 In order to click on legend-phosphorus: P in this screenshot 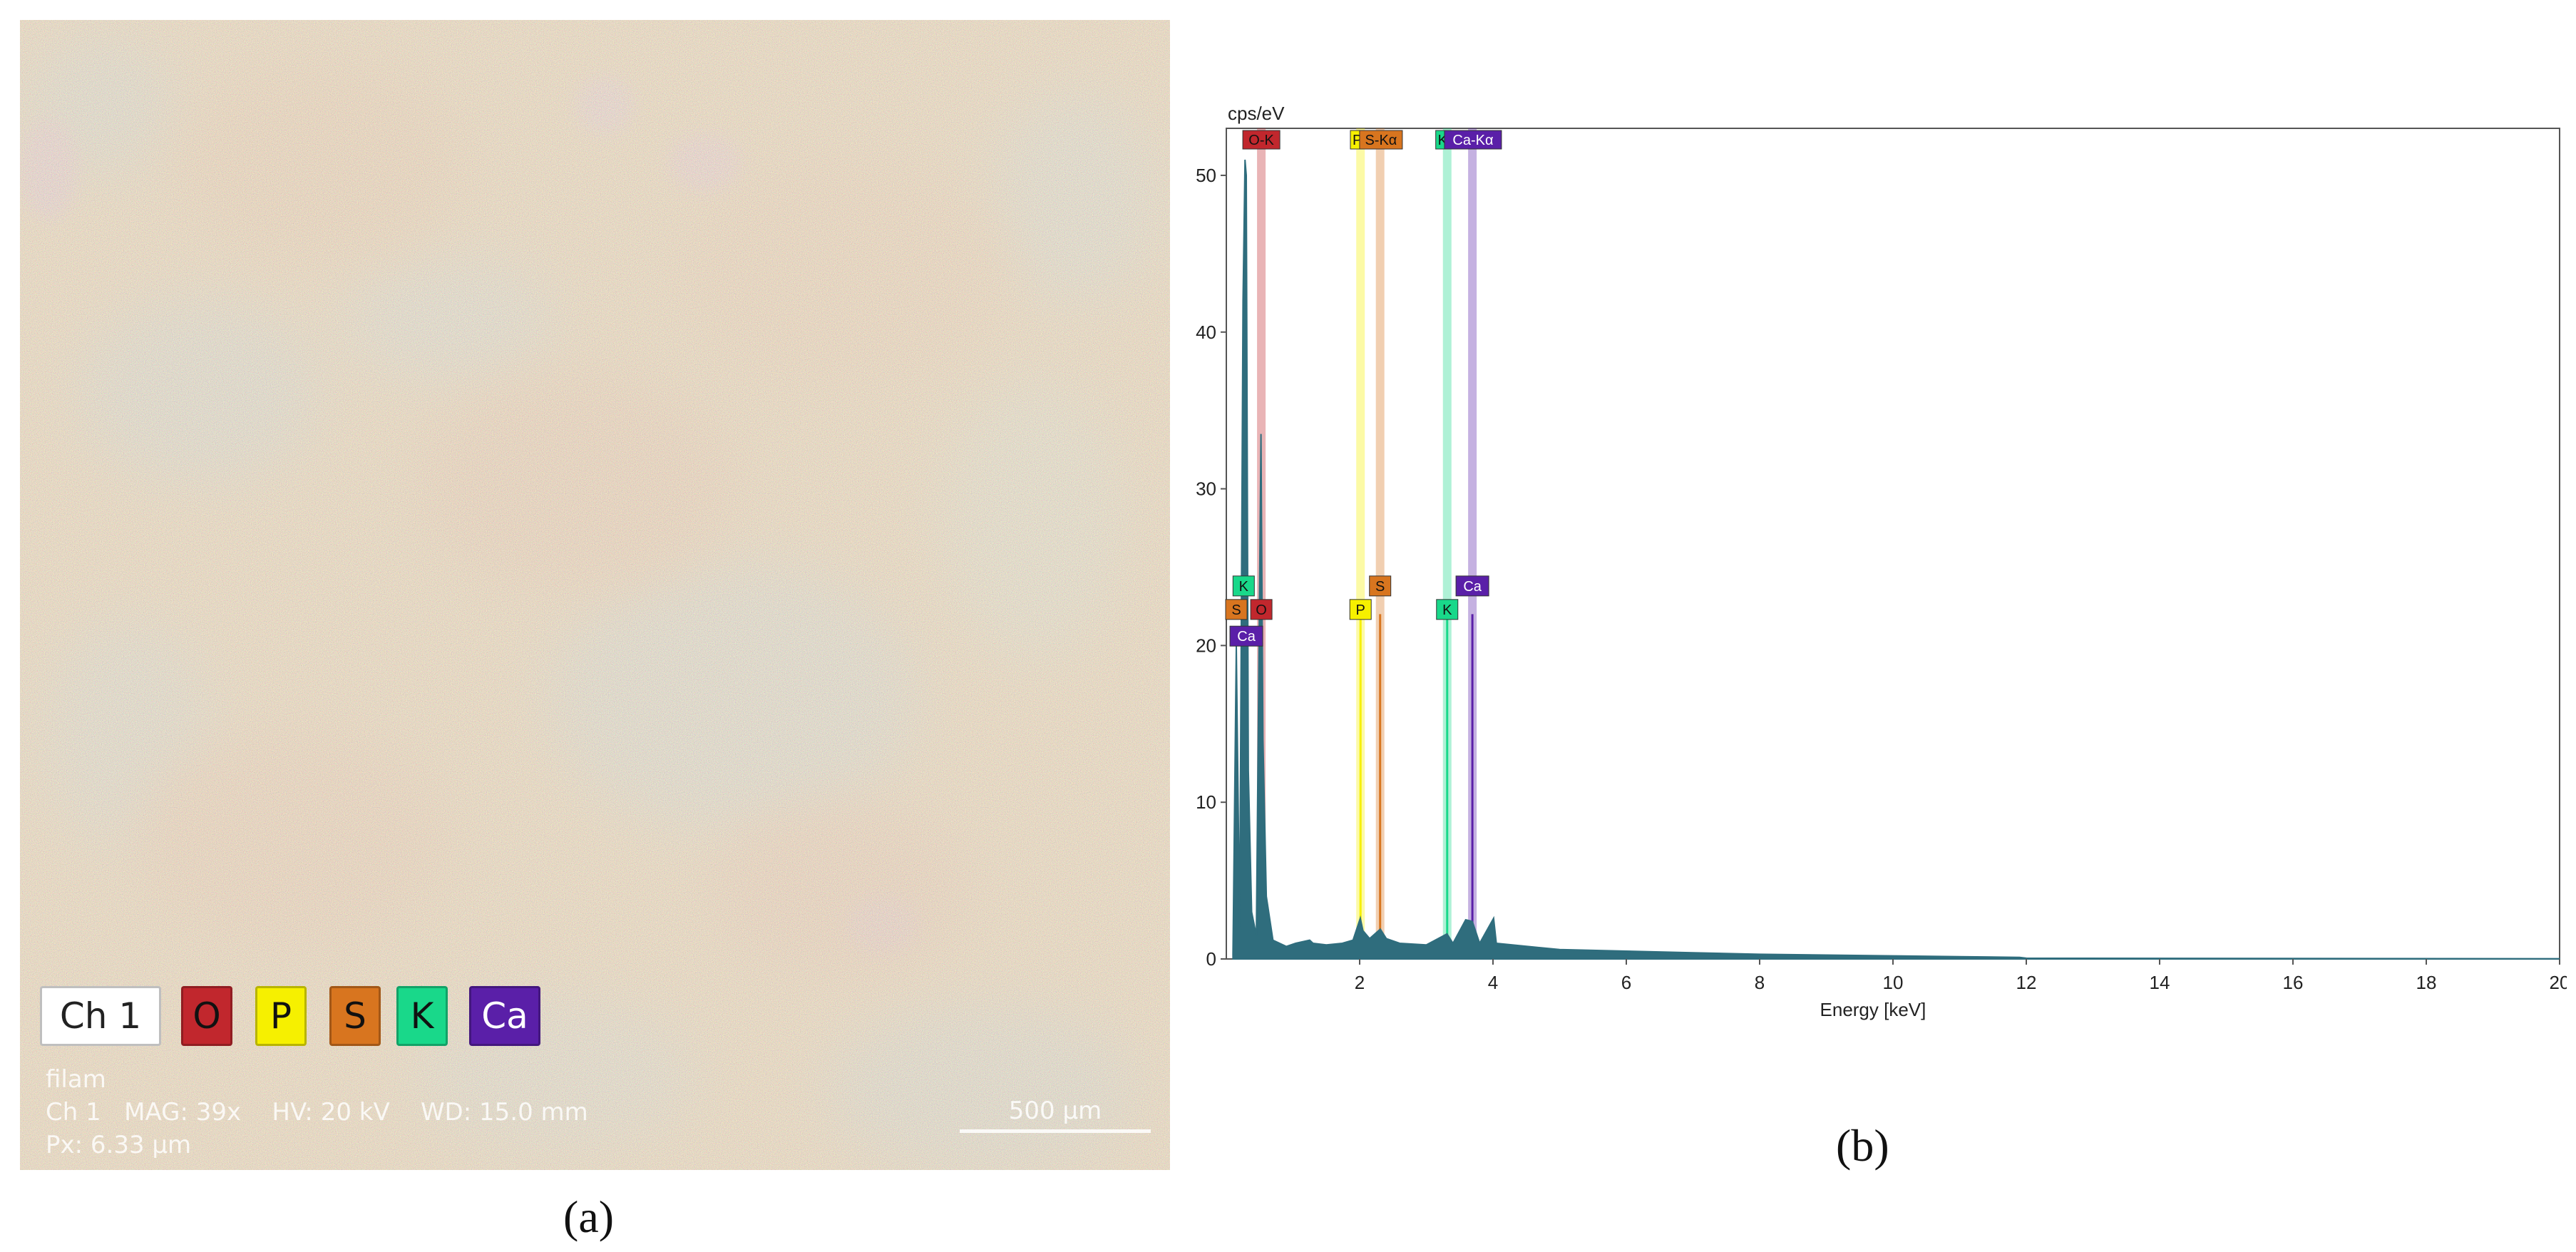, I will do `click(281, 1016)`.